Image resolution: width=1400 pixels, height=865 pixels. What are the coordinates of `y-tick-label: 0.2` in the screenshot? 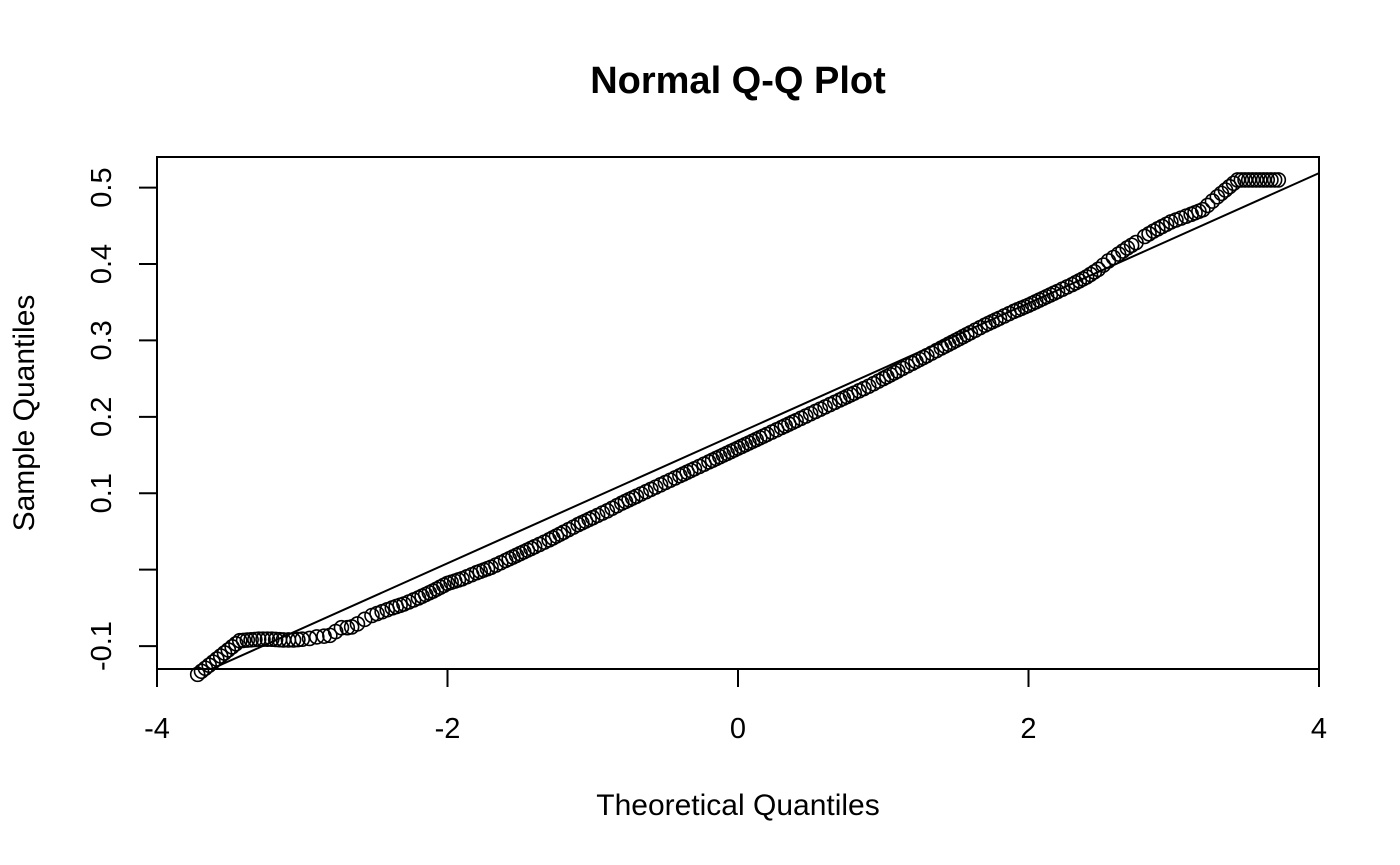 It's located at (102, 417).